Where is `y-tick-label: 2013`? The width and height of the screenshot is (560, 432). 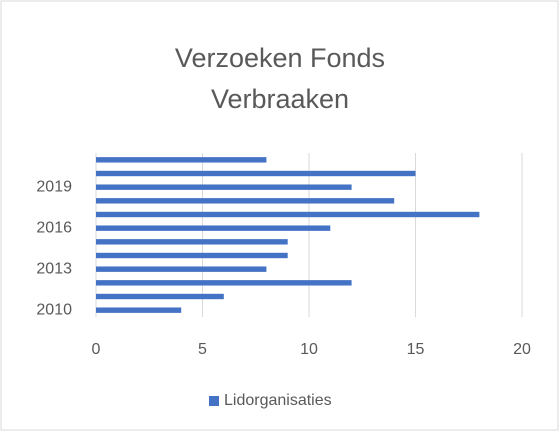
y-tick-label: 2013 is located at coordinates (54, 268).